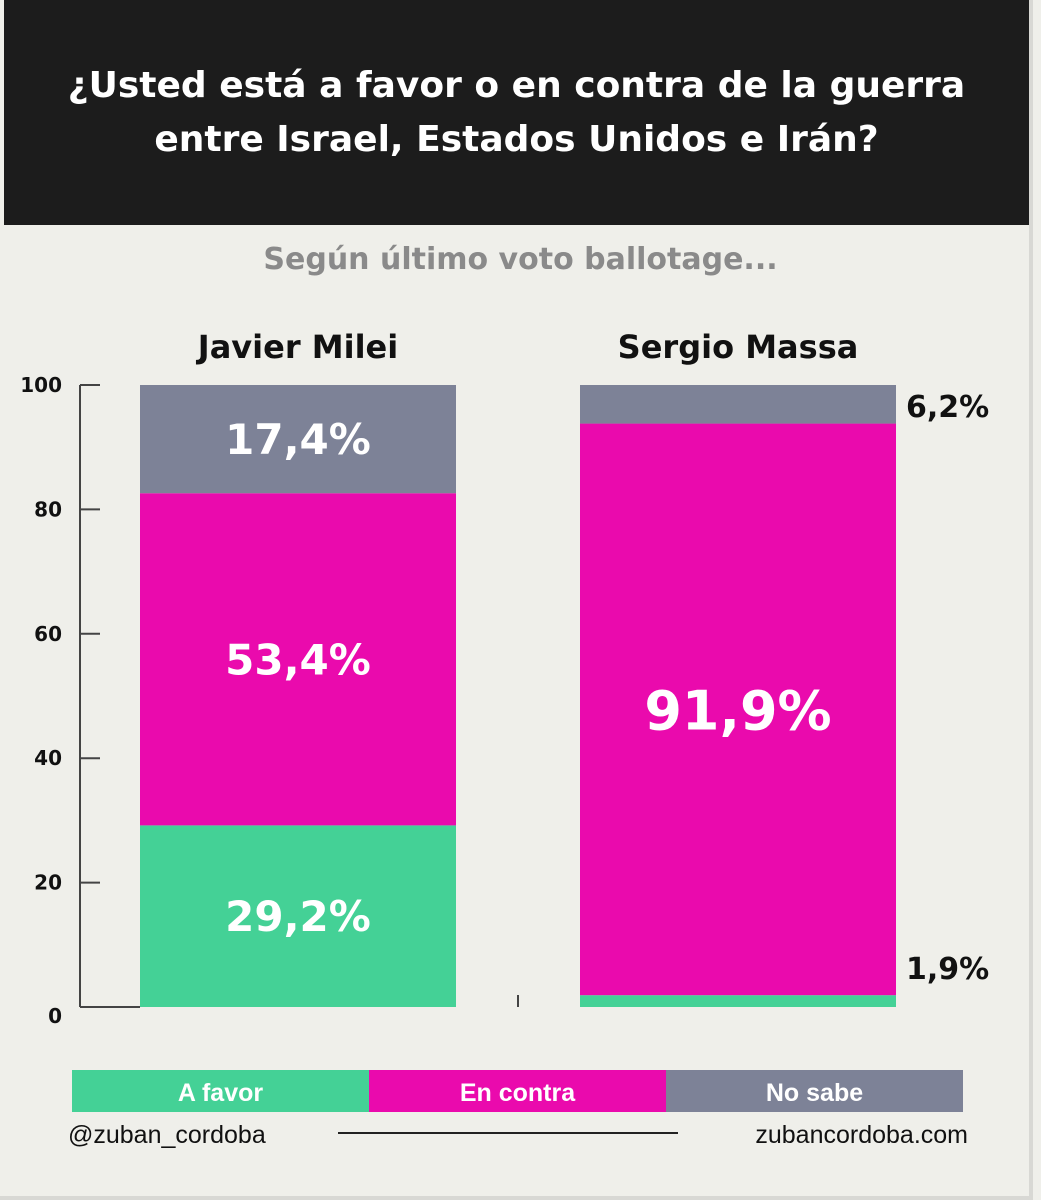 The width and height of the screenshot is (1041, 1200). What do you see at coordinates (738, 347) in the screenshot?
I see `category-label: Sergio Massa` at bounding box center [738, 347].